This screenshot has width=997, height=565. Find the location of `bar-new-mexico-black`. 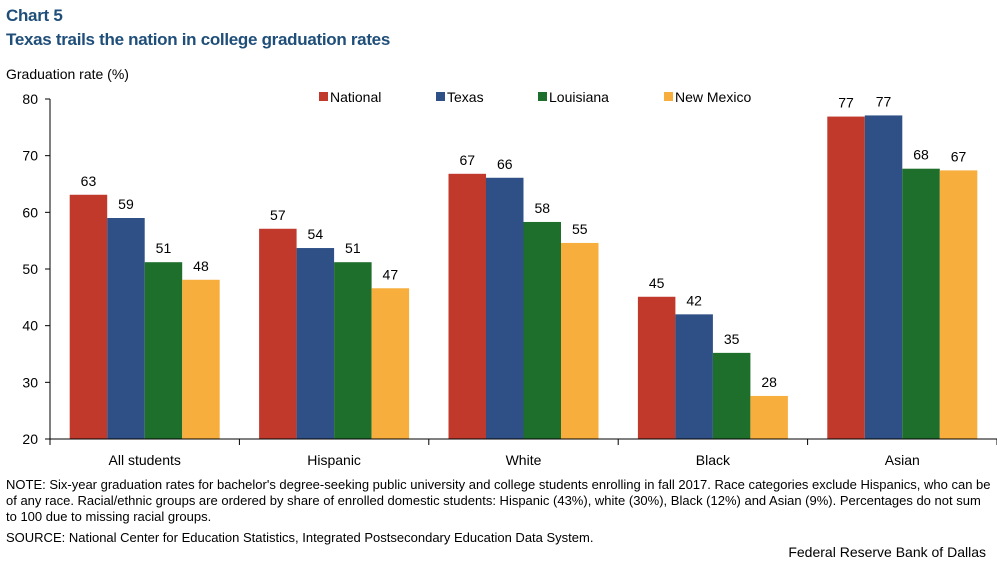

bar-new-mexico-black is located at coordinates (769, 417).